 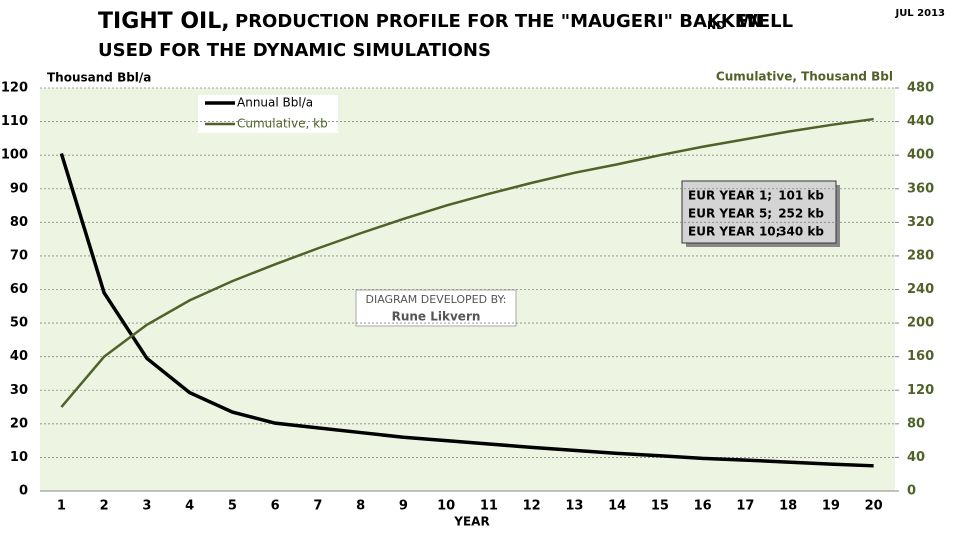 I want to click on y2-tick-label: 320, so click(x=920, y=222).